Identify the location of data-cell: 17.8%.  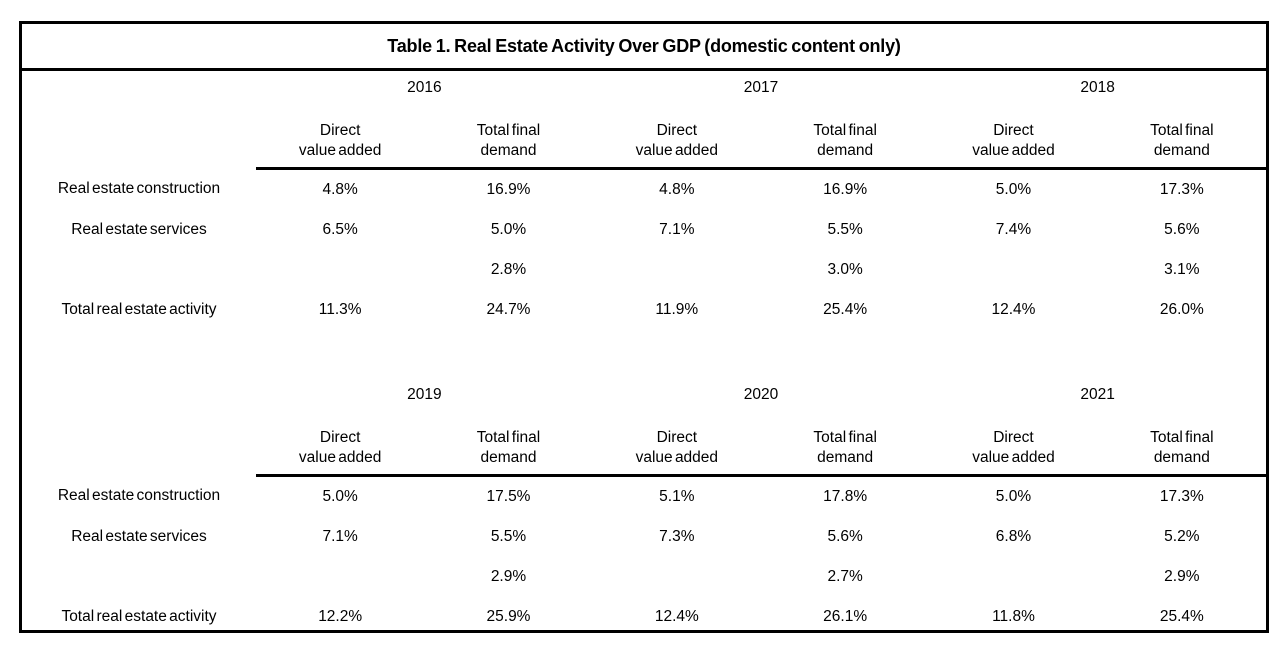
(845, 496).